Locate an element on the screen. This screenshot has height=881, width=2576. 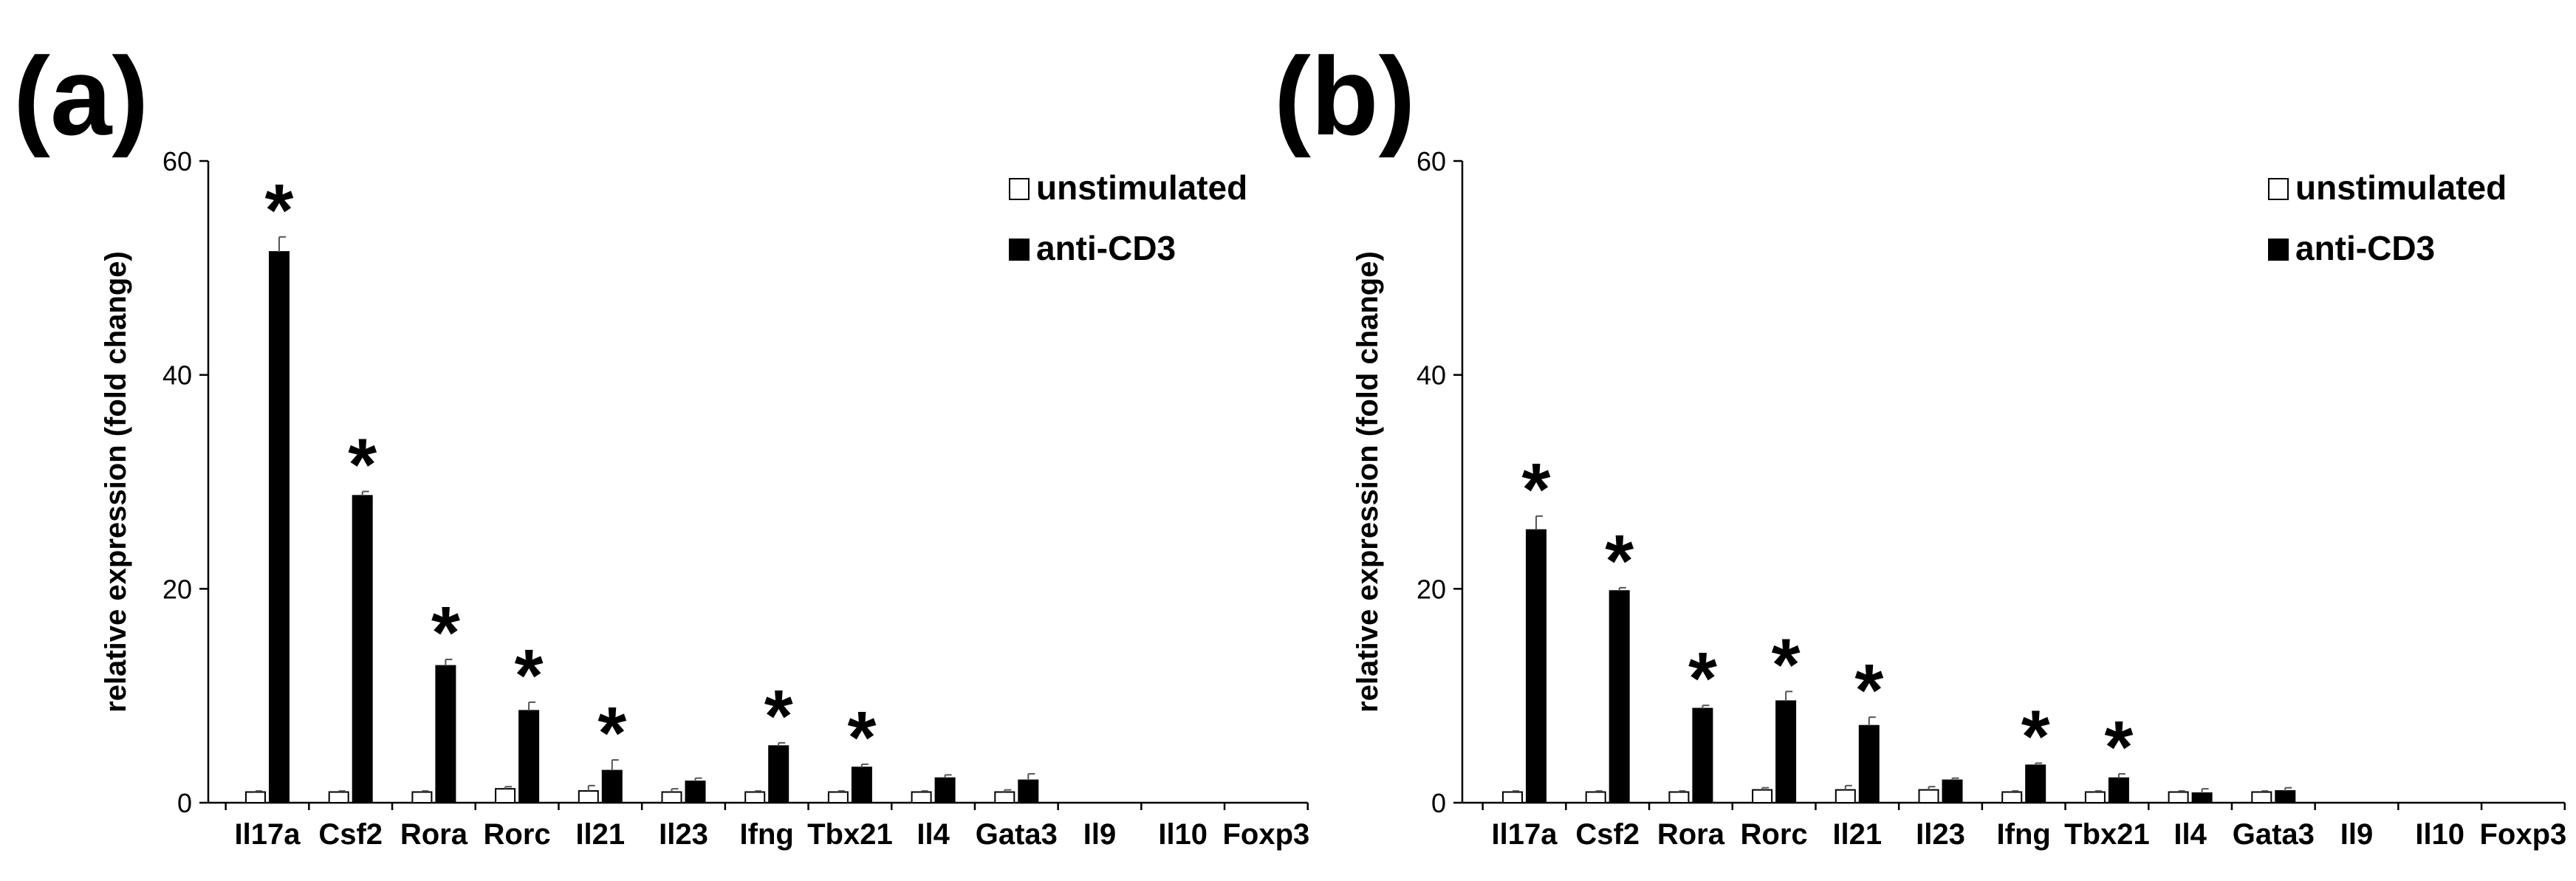
panel-label: (b) is located at coordinates (1345, 96).